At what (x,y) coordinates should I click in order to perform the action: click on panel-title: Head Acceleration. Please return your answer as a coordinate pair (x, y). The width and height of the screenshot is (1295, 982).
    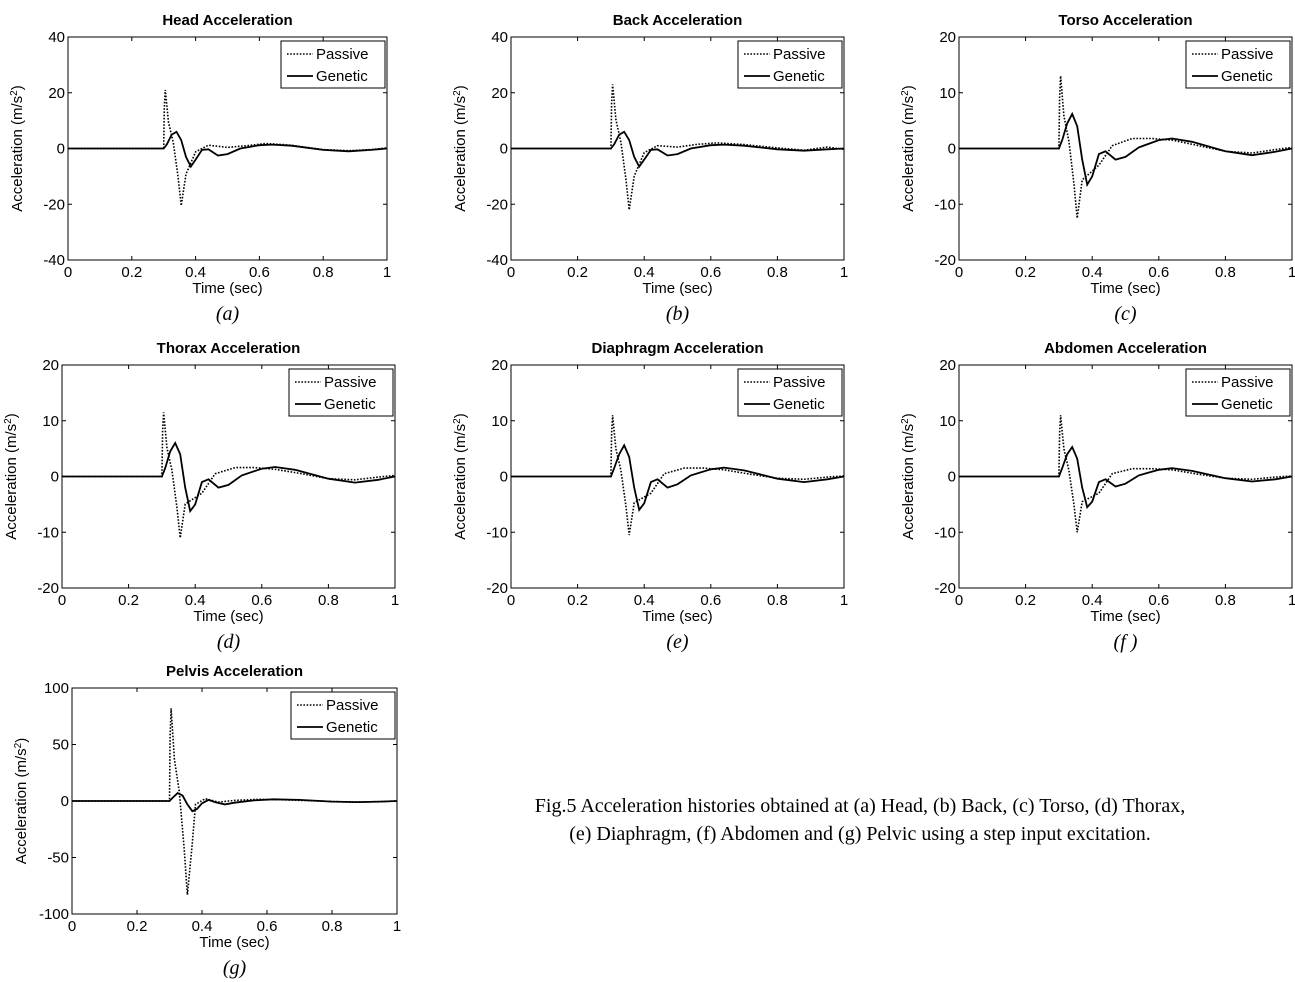
    Looking at the image, I should click on (227, 20).